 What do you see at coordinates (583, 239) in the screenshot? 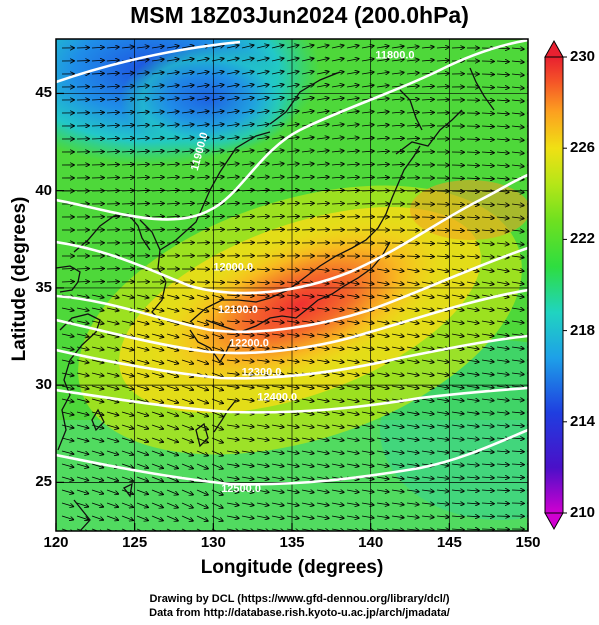
I see `colorbar-tick-label: 222` at bounding box center [583, 239].